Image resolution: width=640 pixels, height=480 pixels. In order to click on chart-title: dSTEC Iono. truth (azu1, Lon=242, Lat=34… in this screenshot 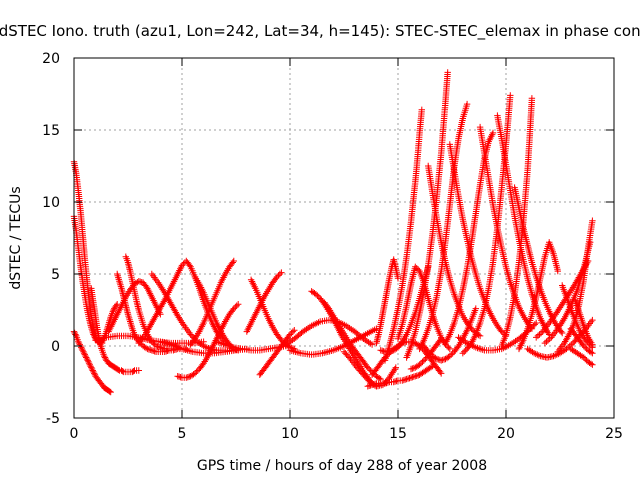, I will do `click(320, 31)`.